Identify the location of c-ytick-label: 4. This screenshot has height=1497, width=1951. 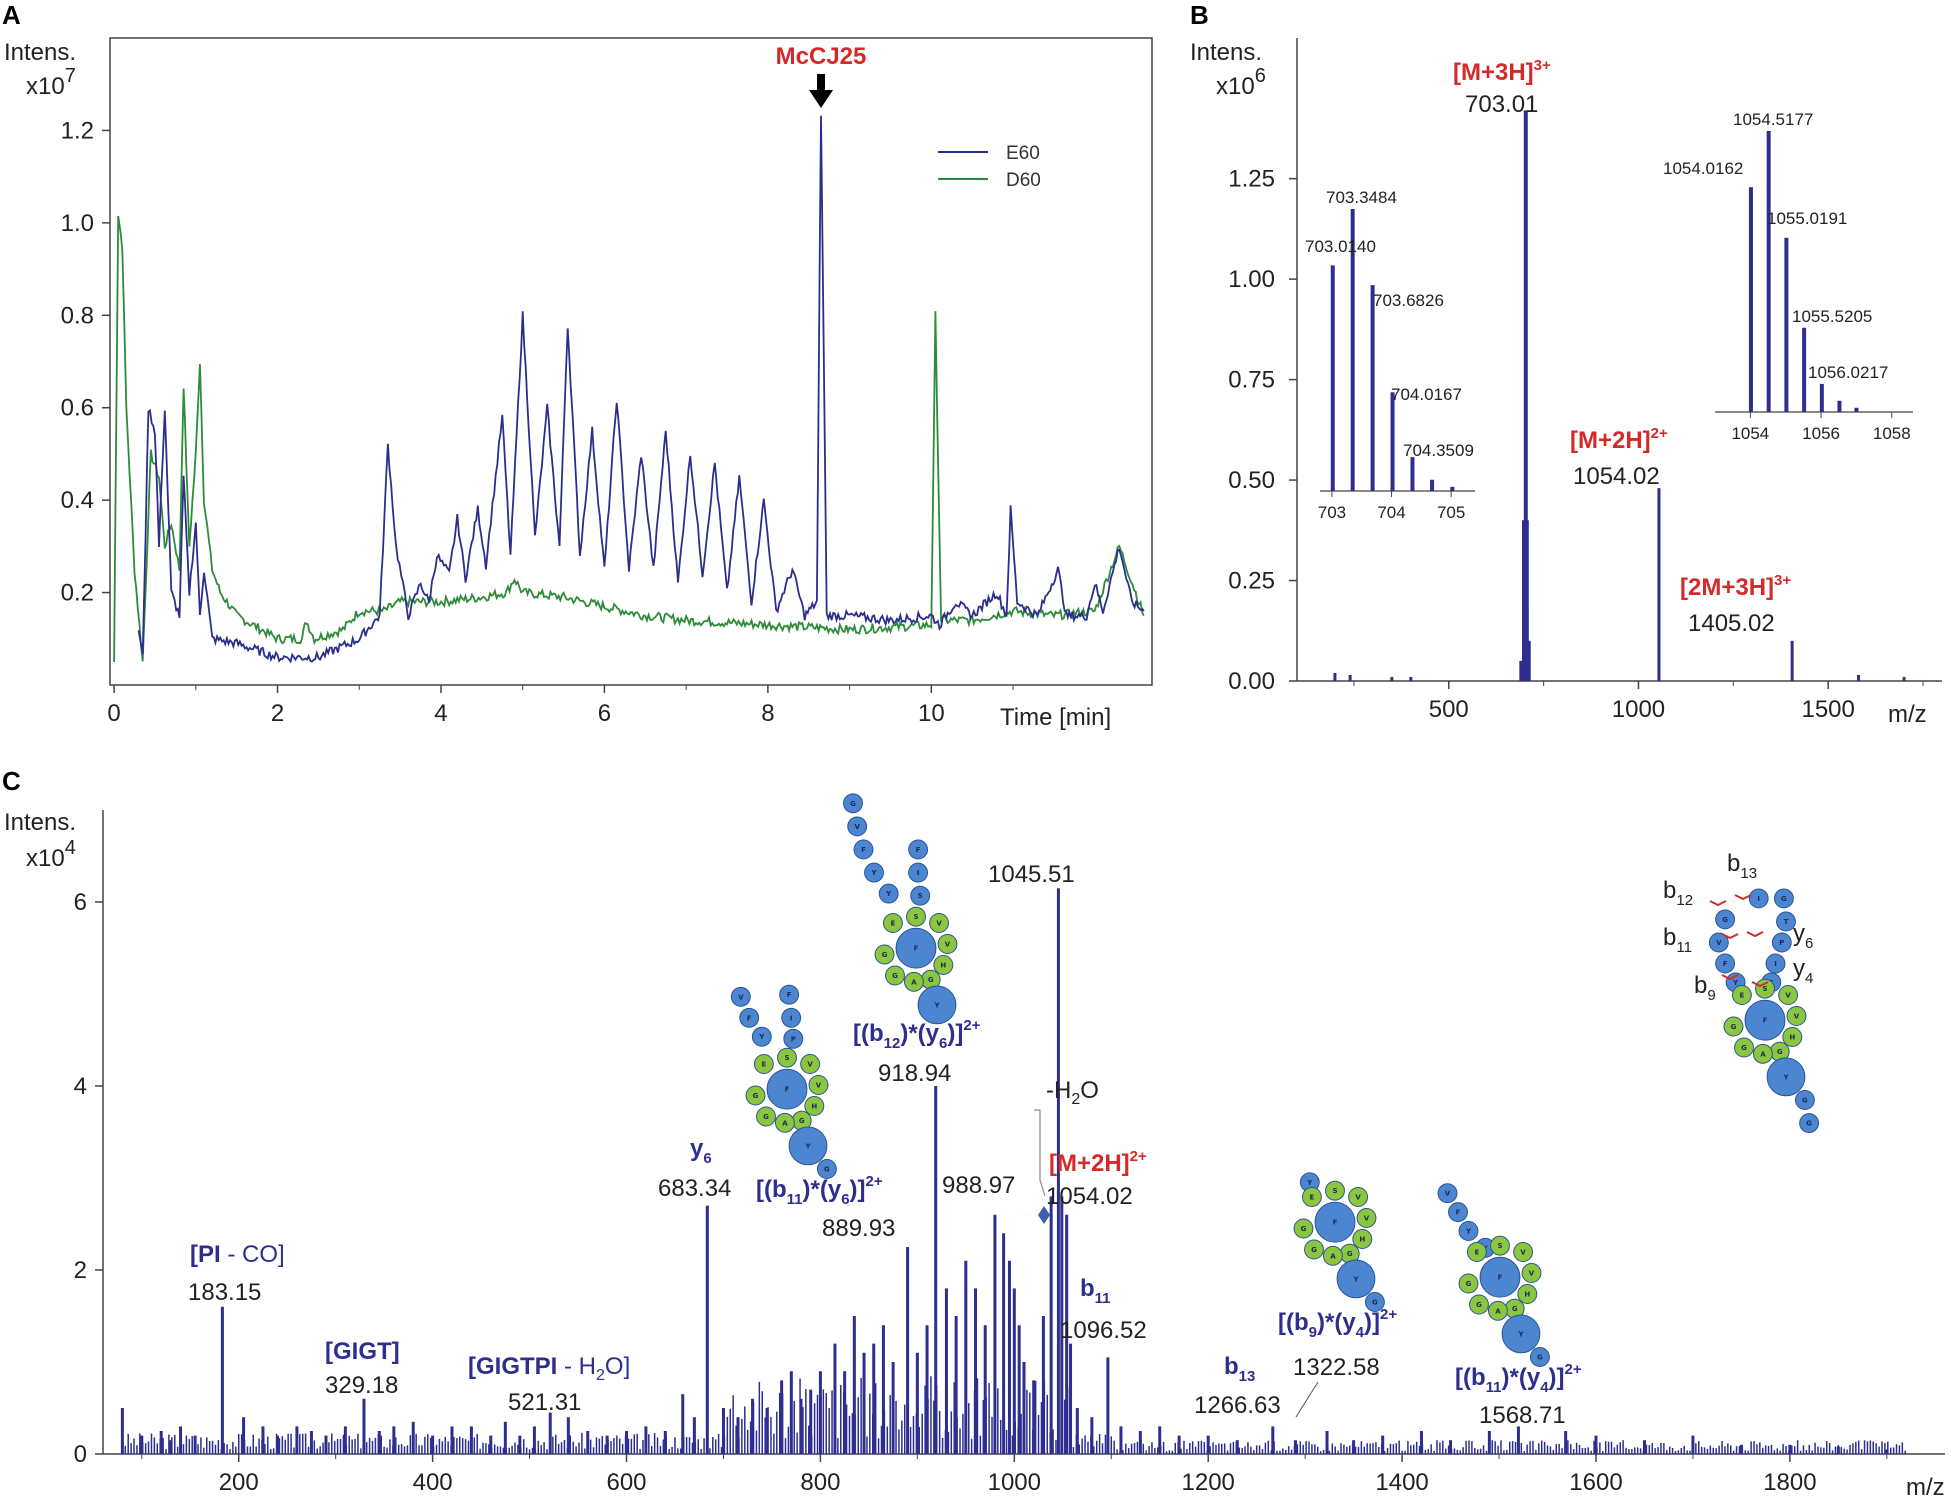
(80, 1086).